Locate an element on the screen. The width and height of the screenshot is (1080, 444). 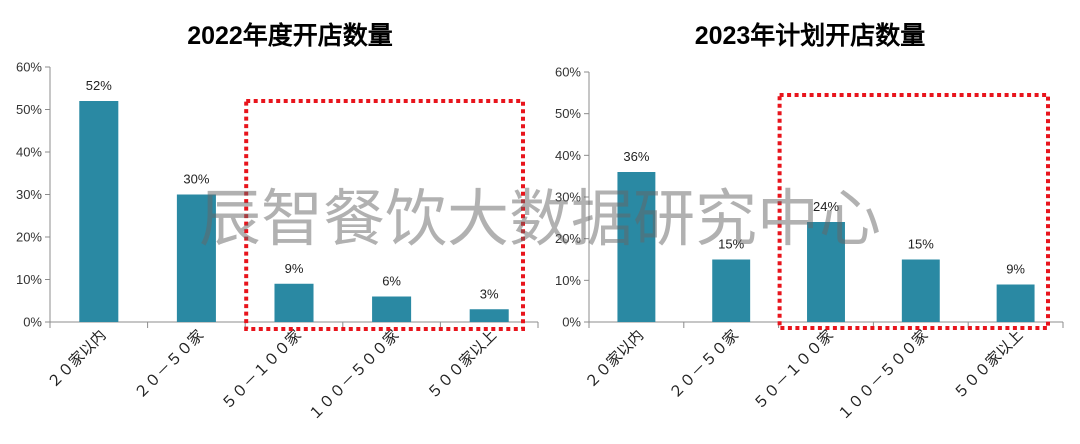
chart-title: 2022年度开店数量 is located at coordinates (290, 35).